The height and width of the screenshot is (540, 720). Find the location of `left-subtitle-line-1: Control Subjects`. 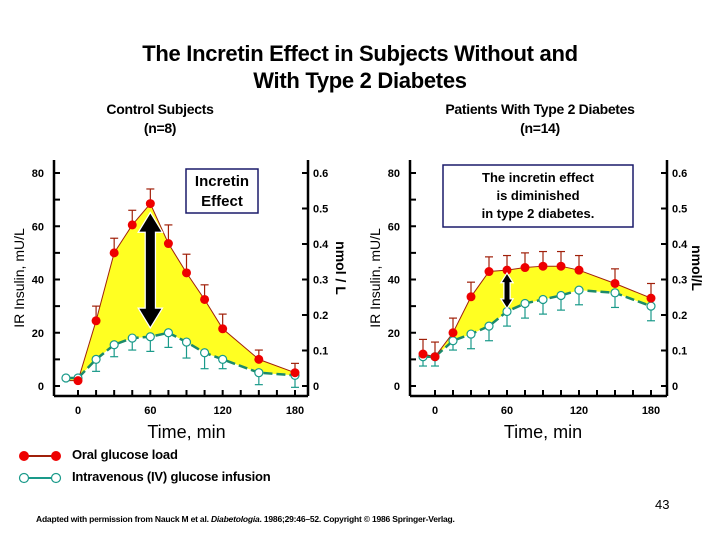

left-subtitle-line-1: Control Subjects is located at coordinates (160, 109).